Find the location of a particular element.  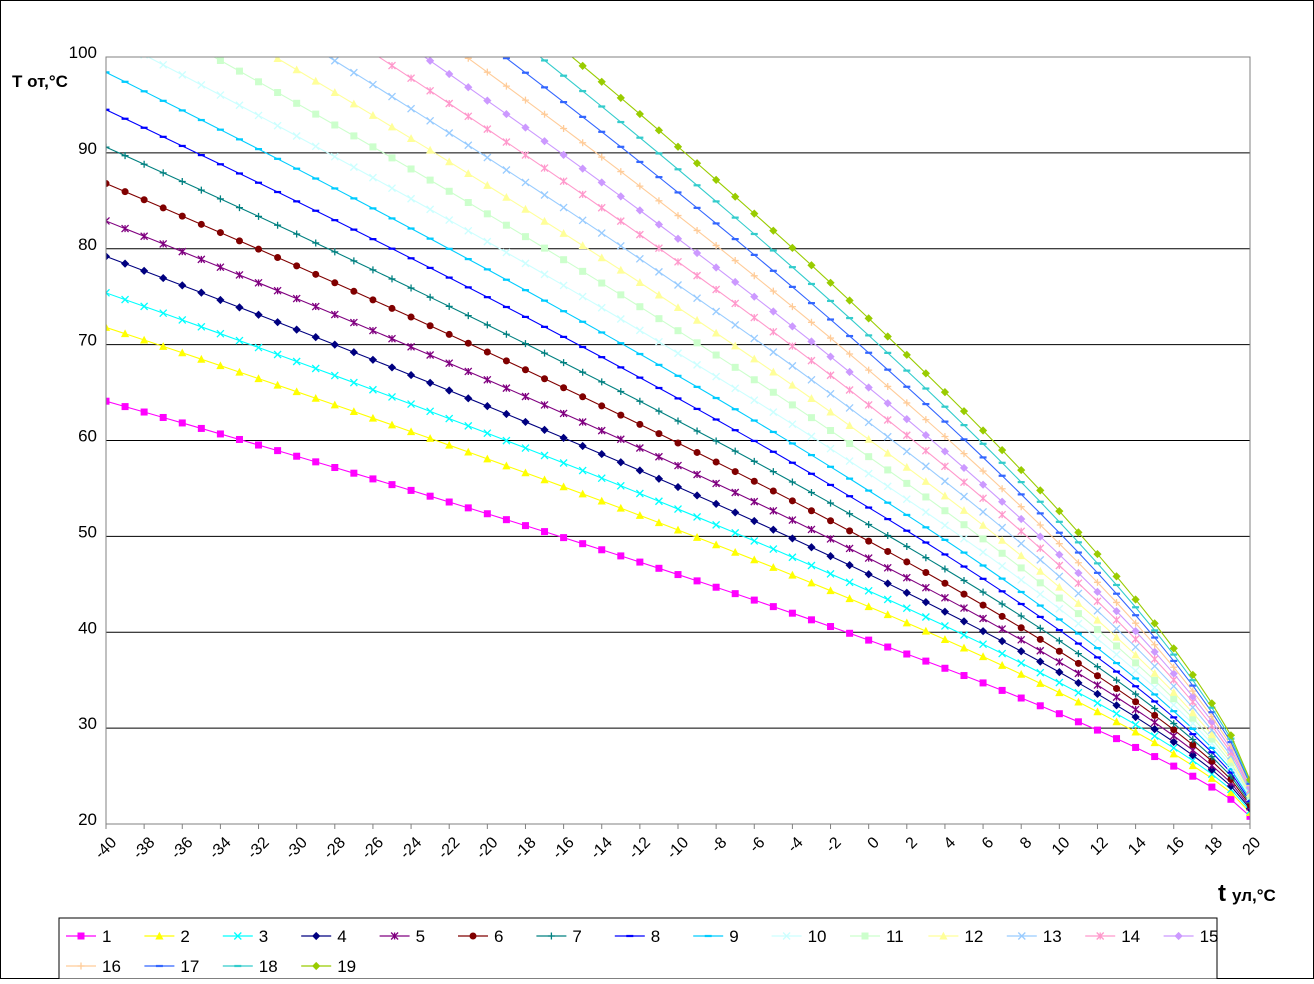

legend-label: 11 is located at coordinates (895, 936).